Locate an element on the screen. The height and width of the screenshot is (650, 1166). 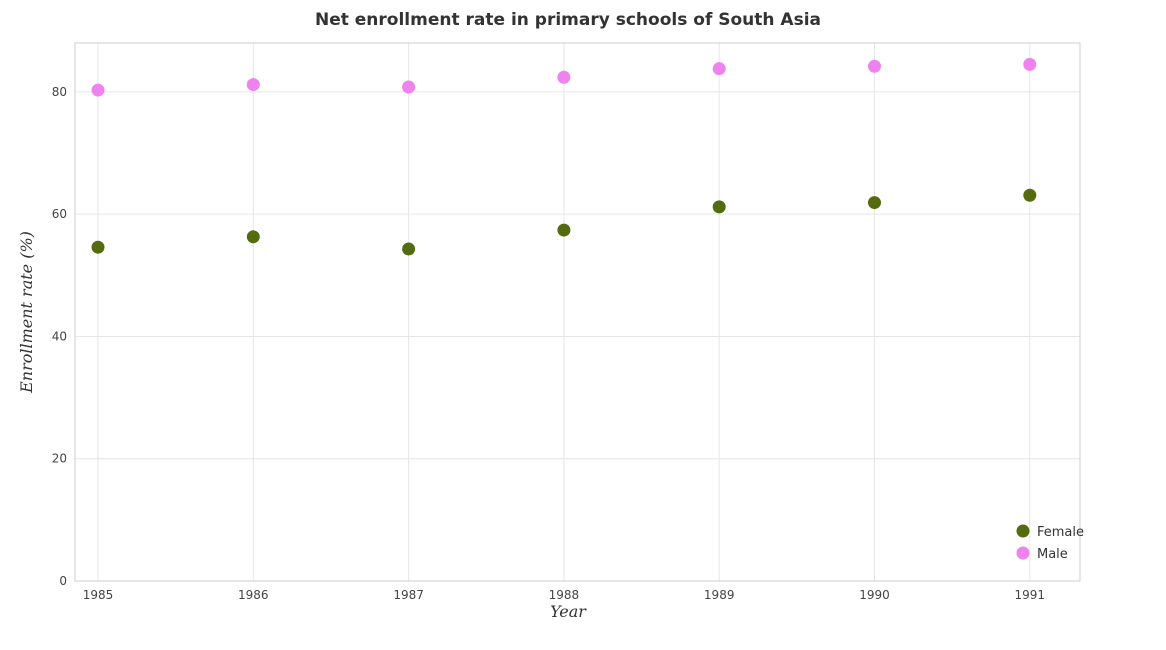
legend-label-female: Female is located at coordinates (1060, 532).